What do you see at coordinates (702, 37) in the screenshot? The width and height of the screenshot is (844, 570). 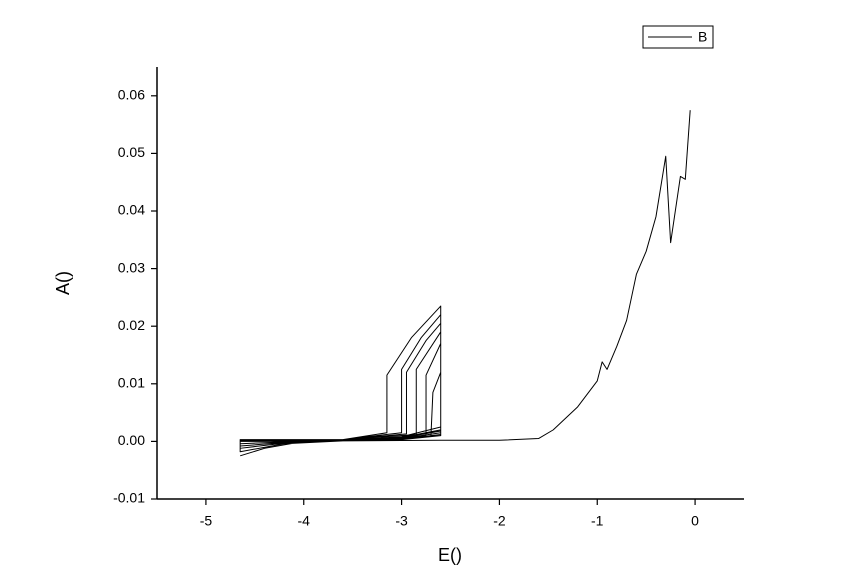 I see `legend-label: B` at bounding box center [702, 37].